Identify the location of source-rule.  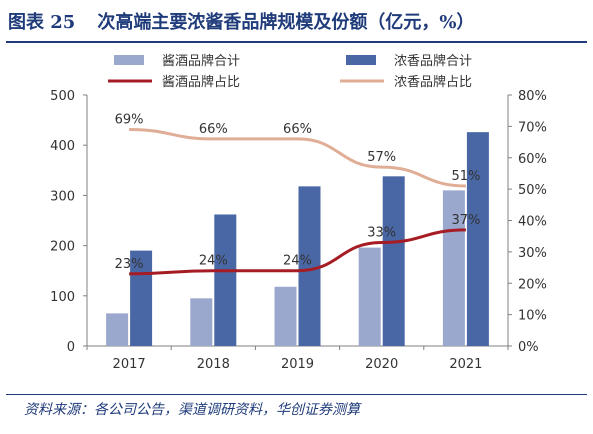
(296, 394).